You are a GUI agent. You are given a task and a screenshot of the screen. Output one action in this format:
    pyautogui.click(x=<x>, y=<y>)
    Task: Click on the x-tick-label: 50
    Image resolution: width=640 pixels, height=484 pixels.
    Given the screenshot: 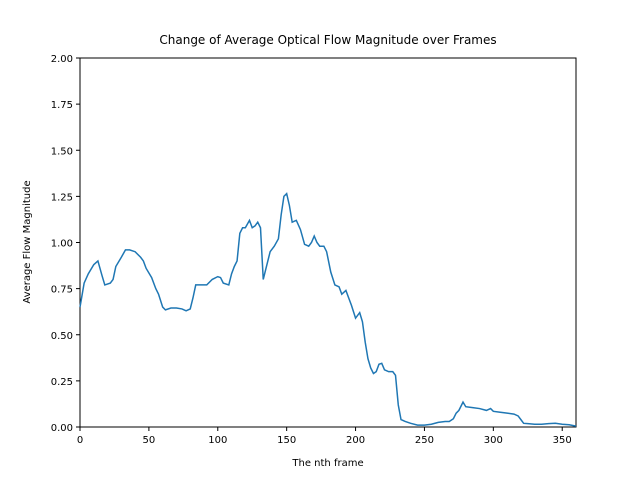 What is the action you would take?
    pyautogui.click(x=149, y=440)
    